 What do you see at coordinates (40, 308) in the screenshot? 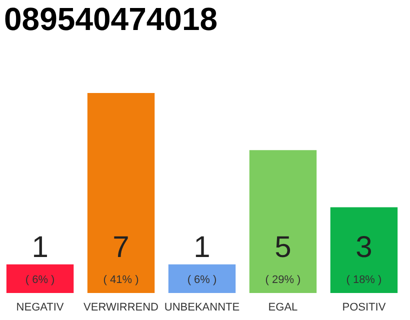
I see `x-tick-label: NEGATIV` at bounding box center [40, 308].